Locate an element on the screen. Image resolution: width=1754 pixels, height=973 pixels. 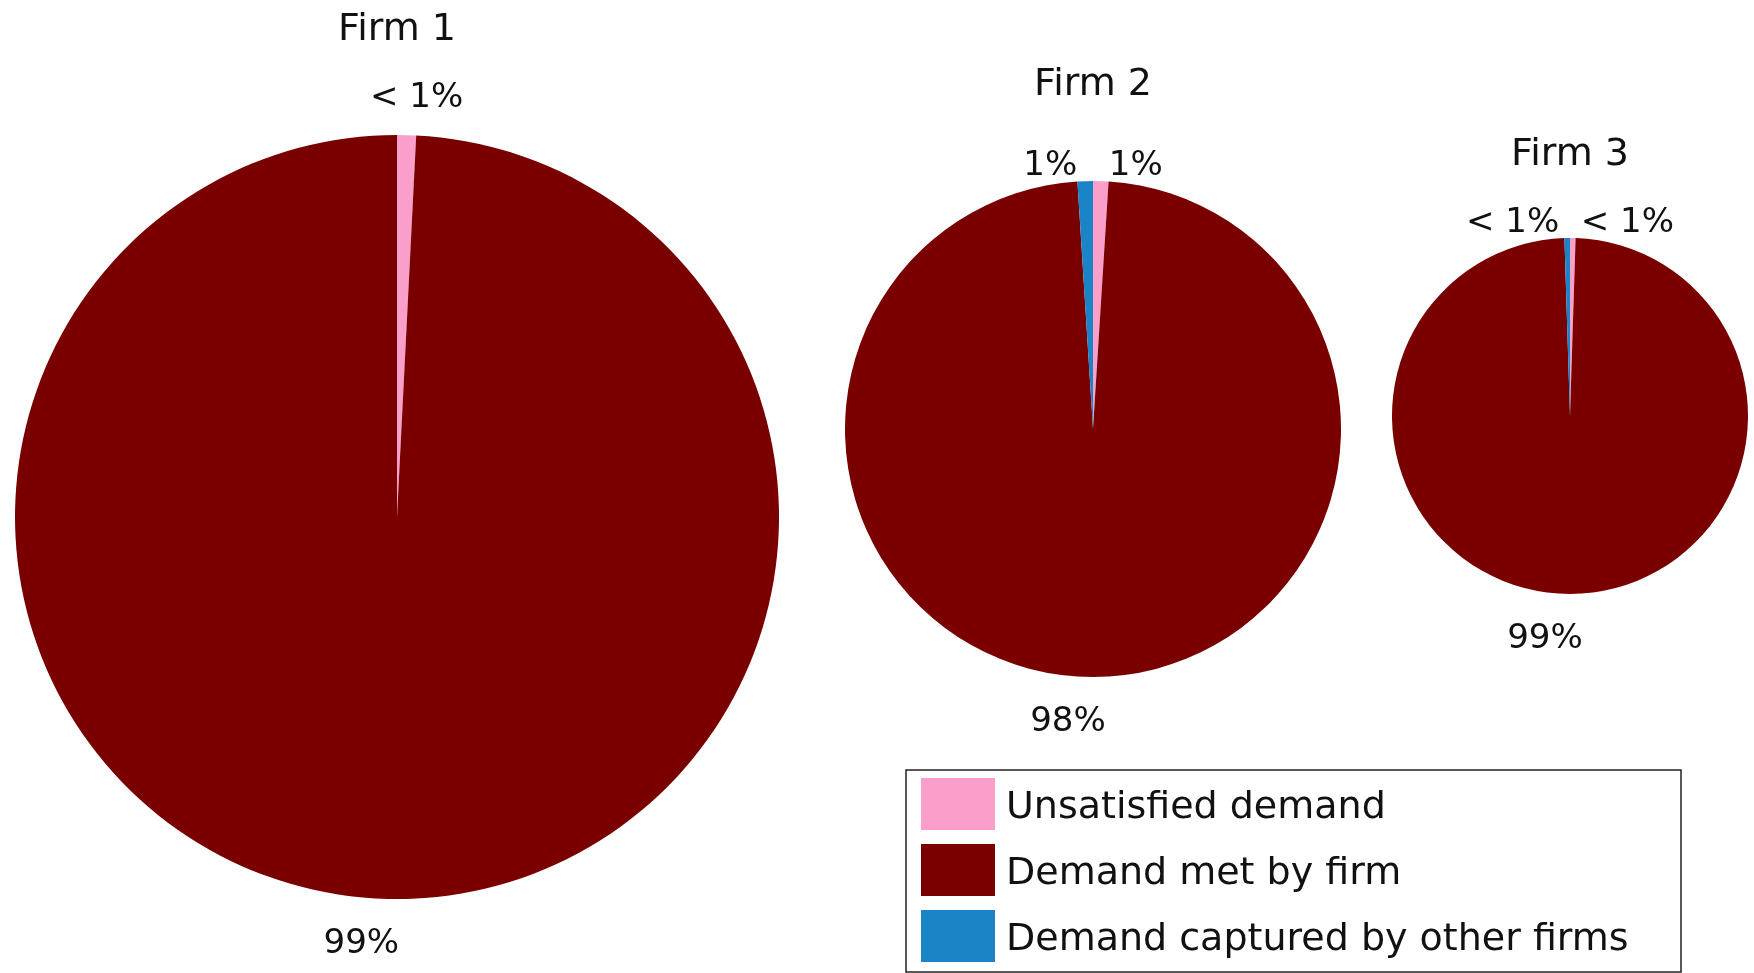
chart-title: Firm 1 is located at coordinates (397, 27).